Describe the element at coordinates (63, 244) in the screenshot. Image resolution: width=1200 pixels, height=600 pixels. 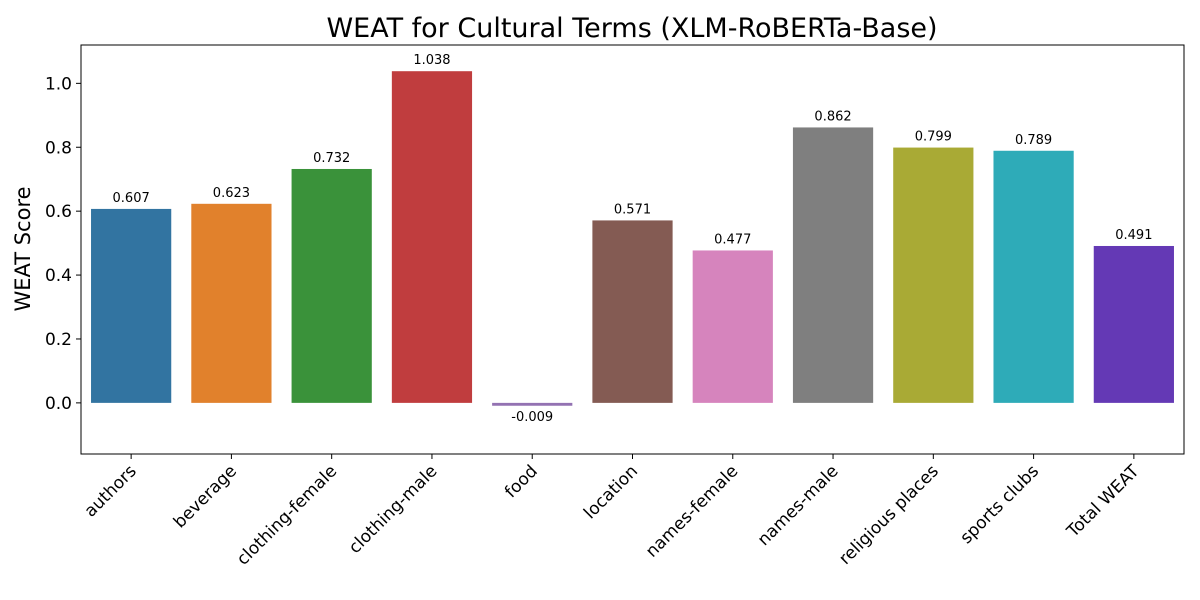
I see `y-axis: 0.0 0.2 0.4 0.6 0.8 1.0` at that location.